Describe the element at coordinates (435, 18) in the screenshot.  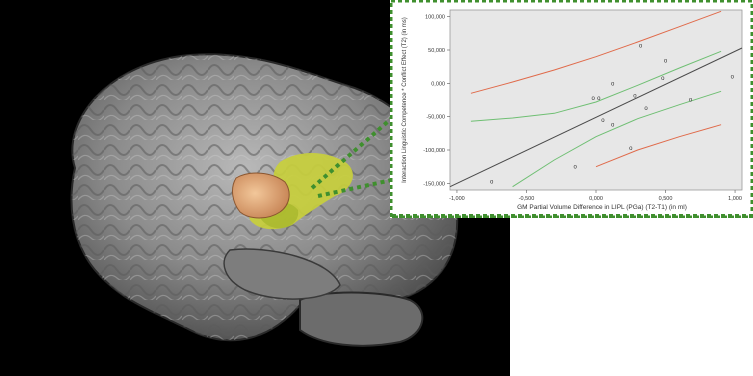
I see `y-tick-label: 100,000` at that location.